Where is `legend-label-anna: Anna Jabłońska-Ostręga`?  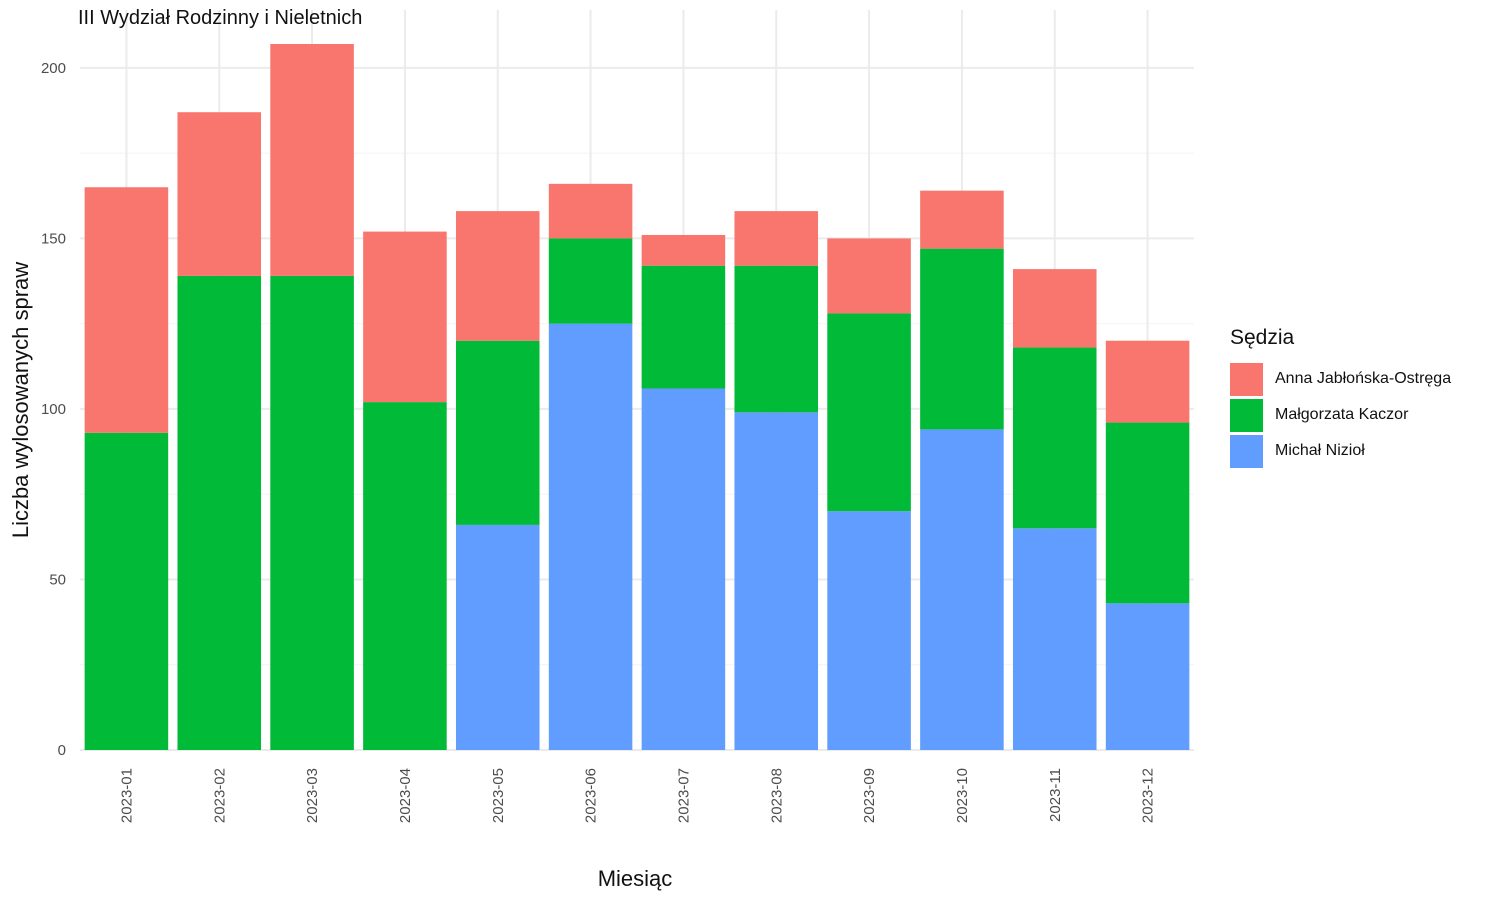
legend-label-anna: Anna Jabłońska-Ostręga is located at coordinates (1363, 378).